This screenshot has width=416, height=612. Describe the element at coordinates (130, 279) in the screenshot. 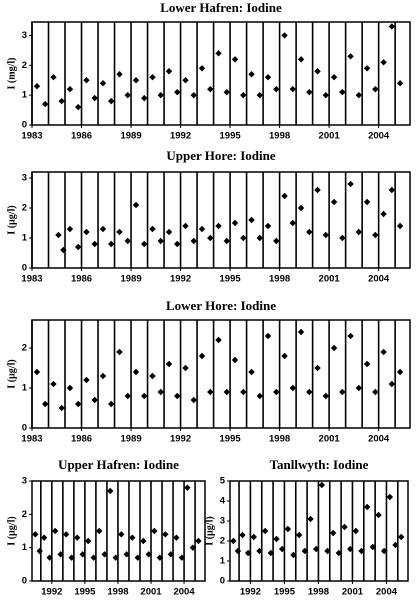

I see `x-tick-label: 1989` at that location.